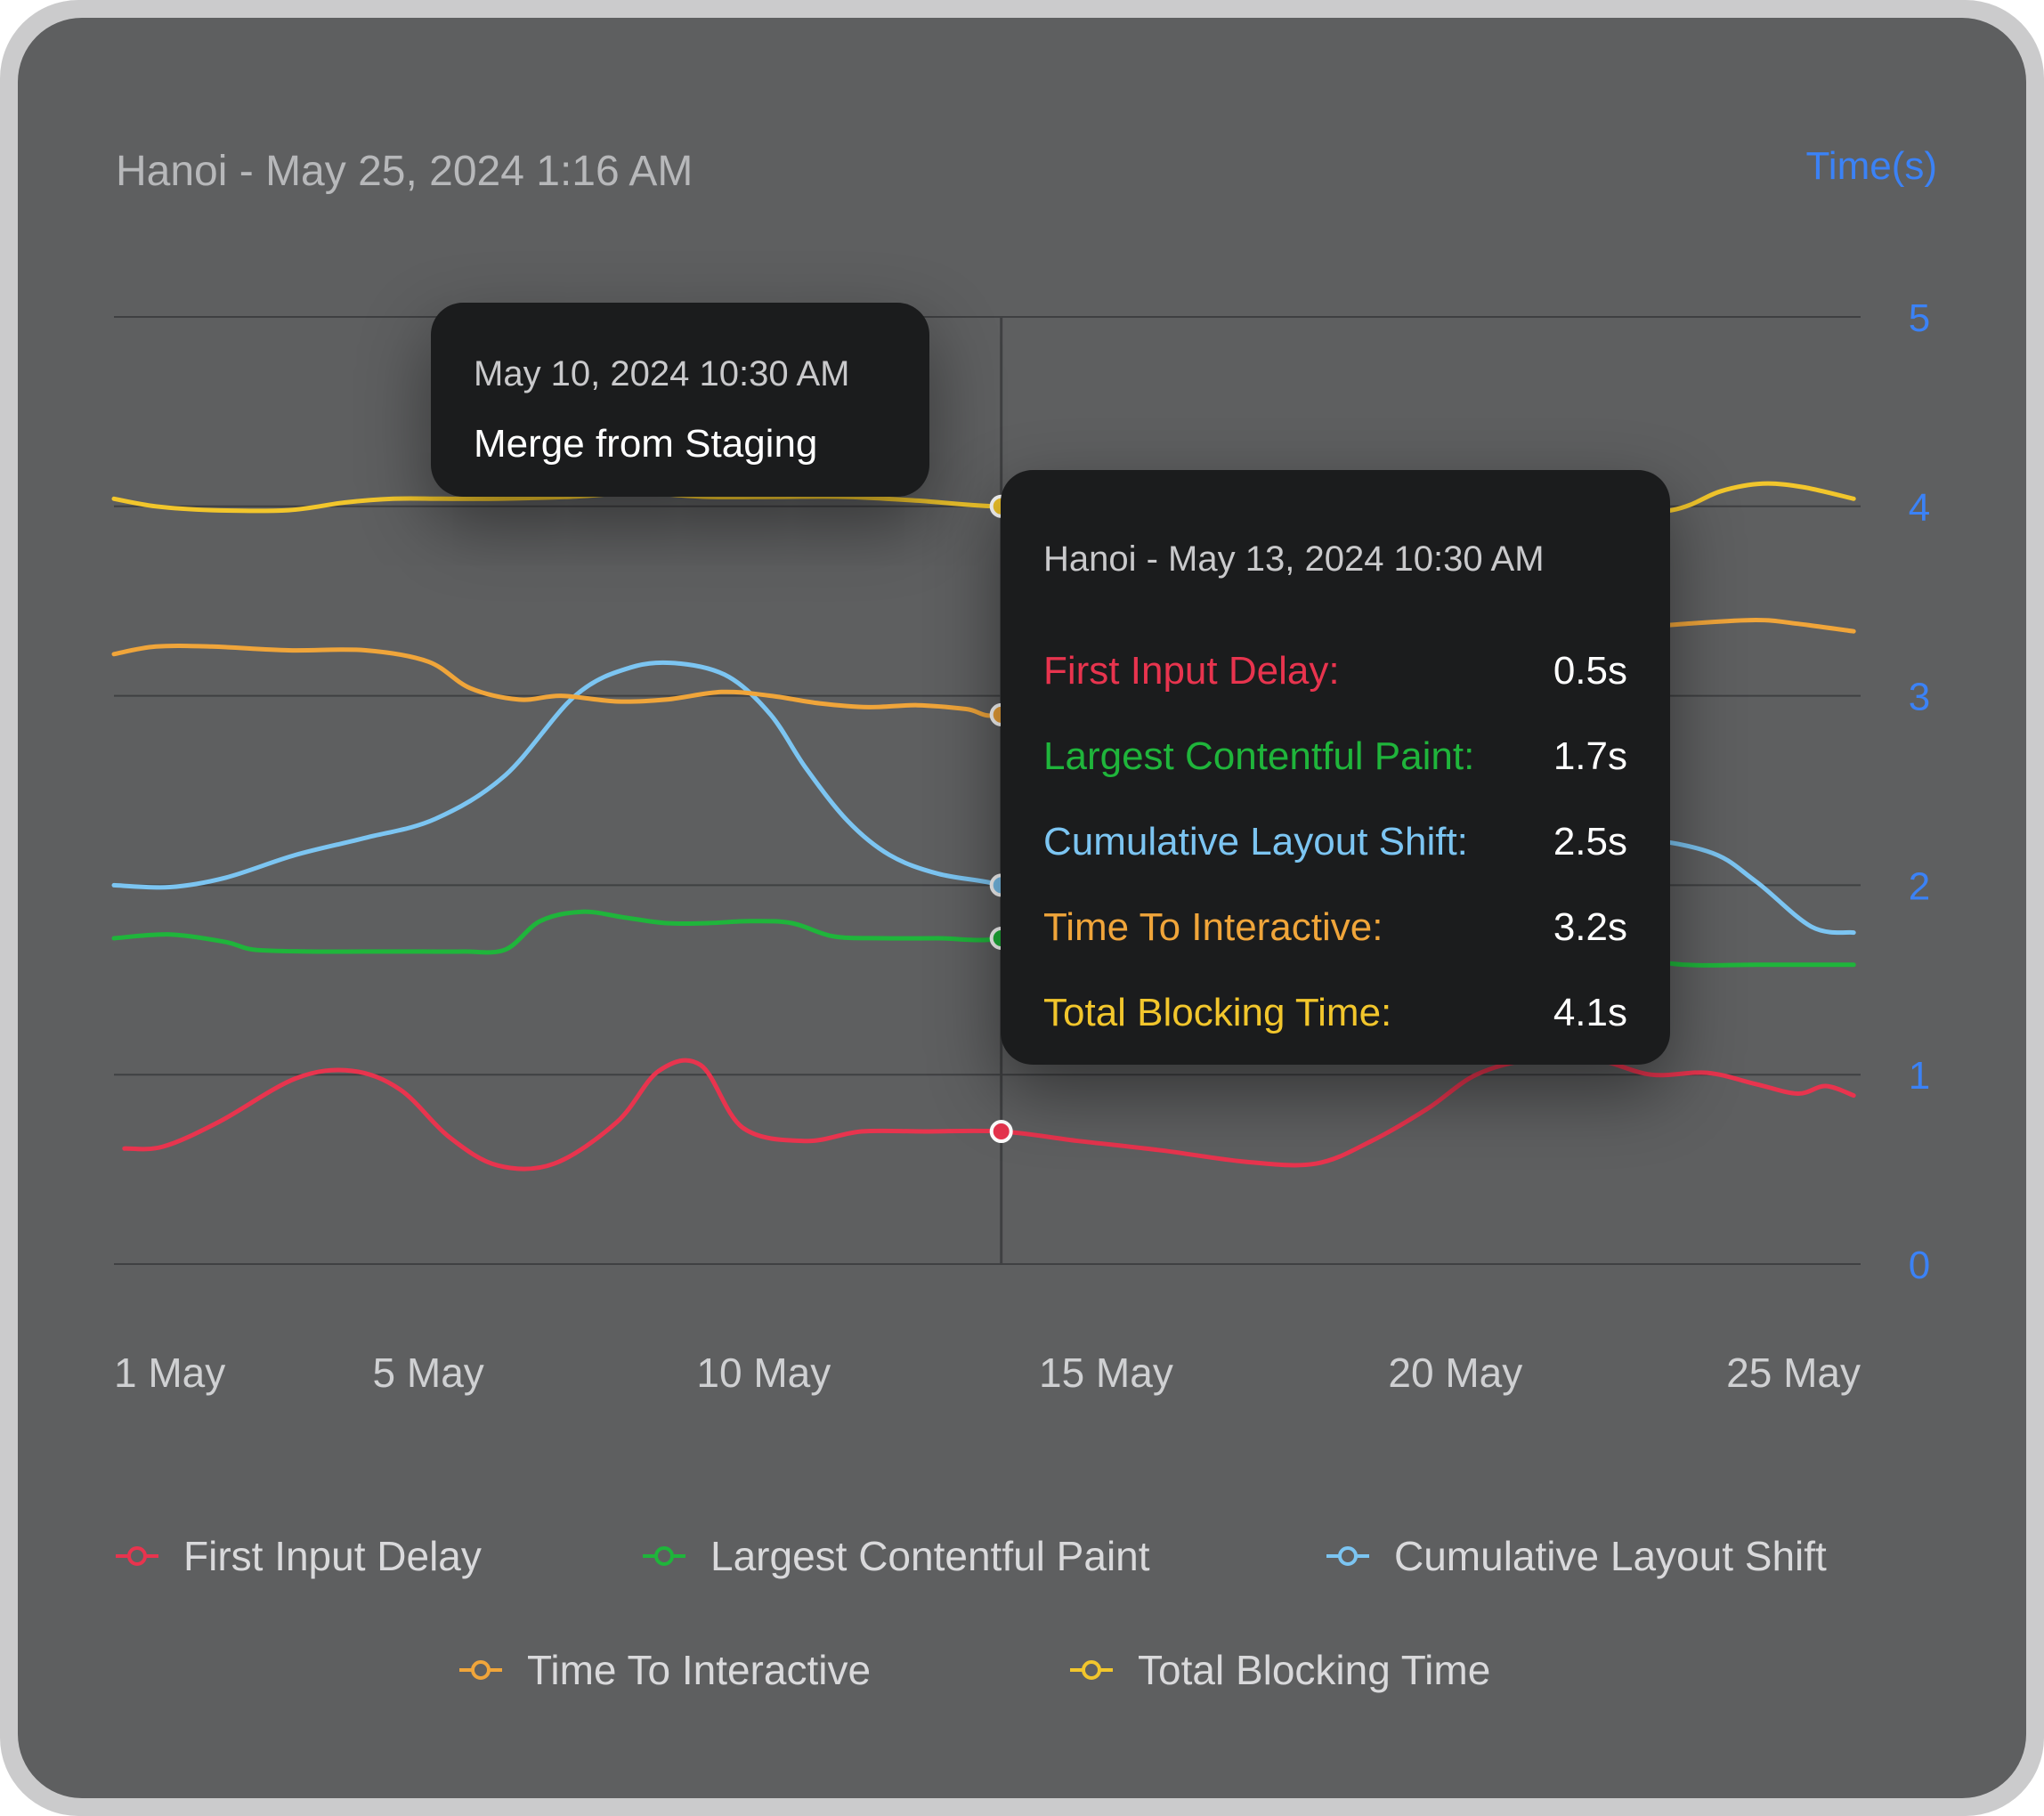 The image size is (2044, 1816). I want to click on y-tick-label: 3, so click(1919, 697).